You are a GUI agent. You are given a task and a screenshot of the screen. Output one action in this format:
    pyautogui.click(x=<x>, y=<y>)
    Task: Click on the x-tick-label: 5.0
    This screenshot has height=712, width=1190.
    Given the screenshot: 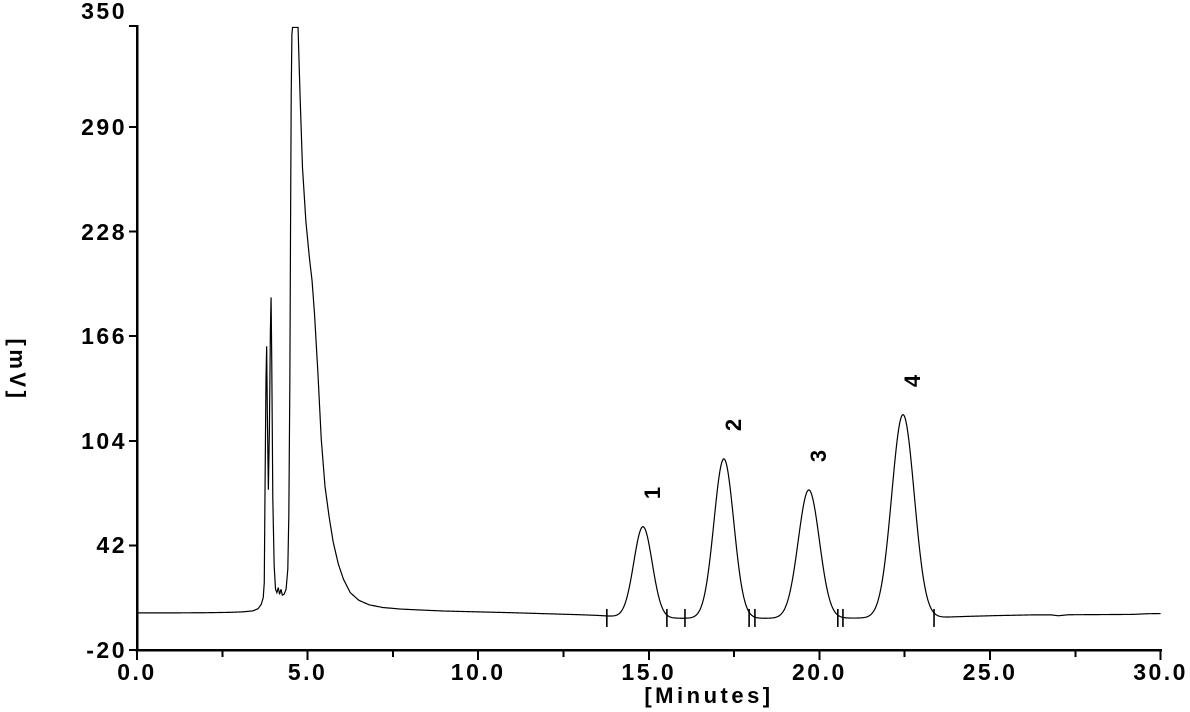 What is the action you would take?
    pyautogui.click(x=307, y=672)
    